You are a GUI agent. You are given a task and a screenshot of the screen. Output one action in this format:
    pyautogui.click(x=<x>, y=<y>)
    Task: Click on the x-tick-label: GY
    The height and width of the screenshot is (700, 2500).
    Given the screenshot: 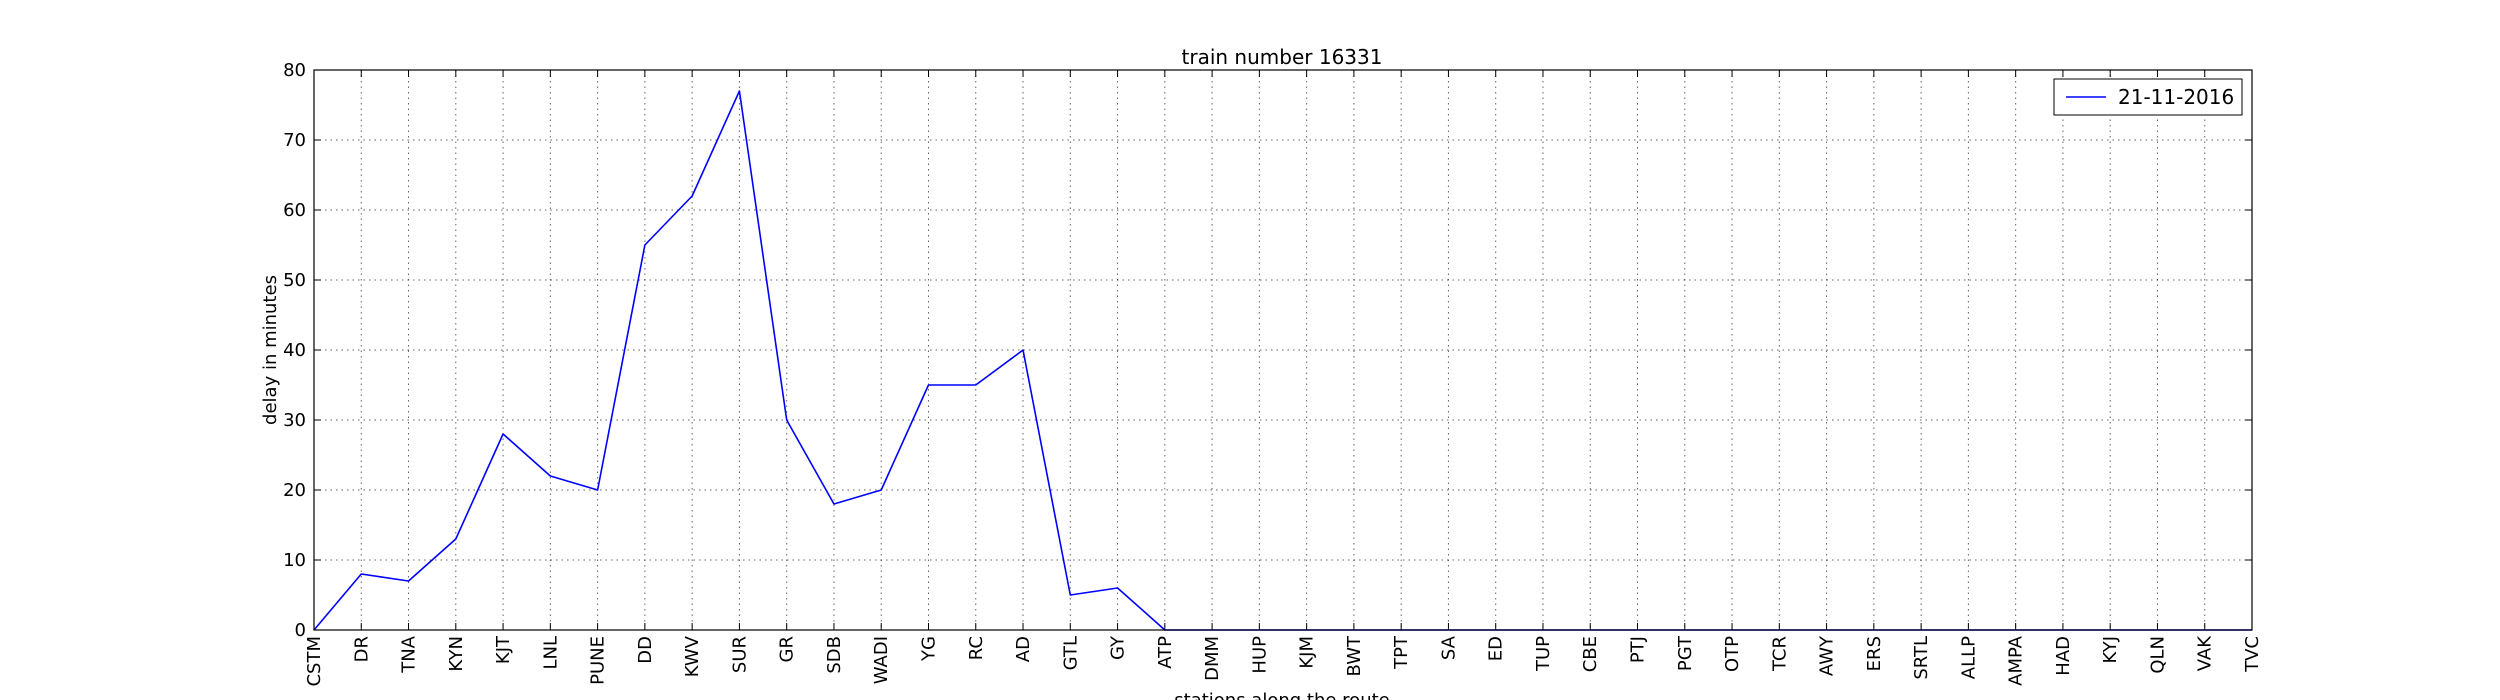 What is the action you would take?
    pyautogui.click(x=1118, y=647)
    